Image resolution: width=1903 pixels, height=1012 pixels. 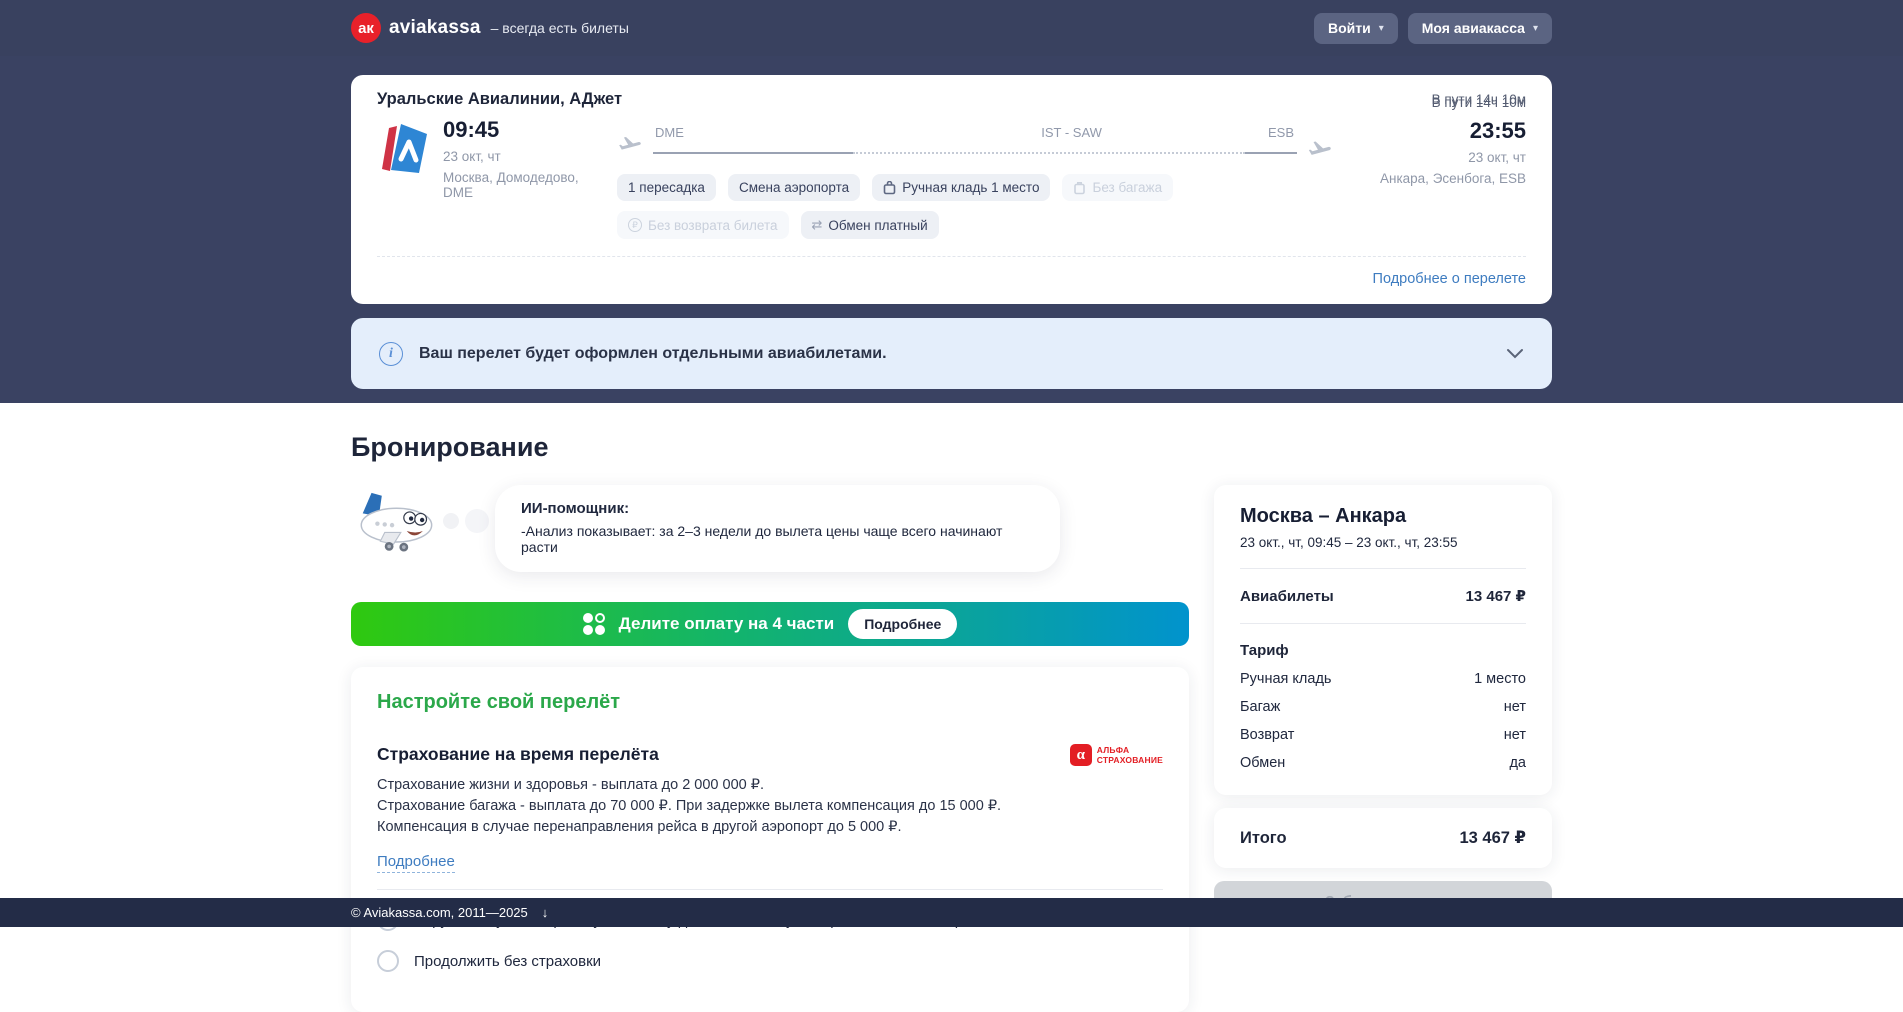 What do you see at coordinates (794, 187) in the screenshot?
I see `tag-airport-change: Смена аэропорта` at bounding box center [794, 187].